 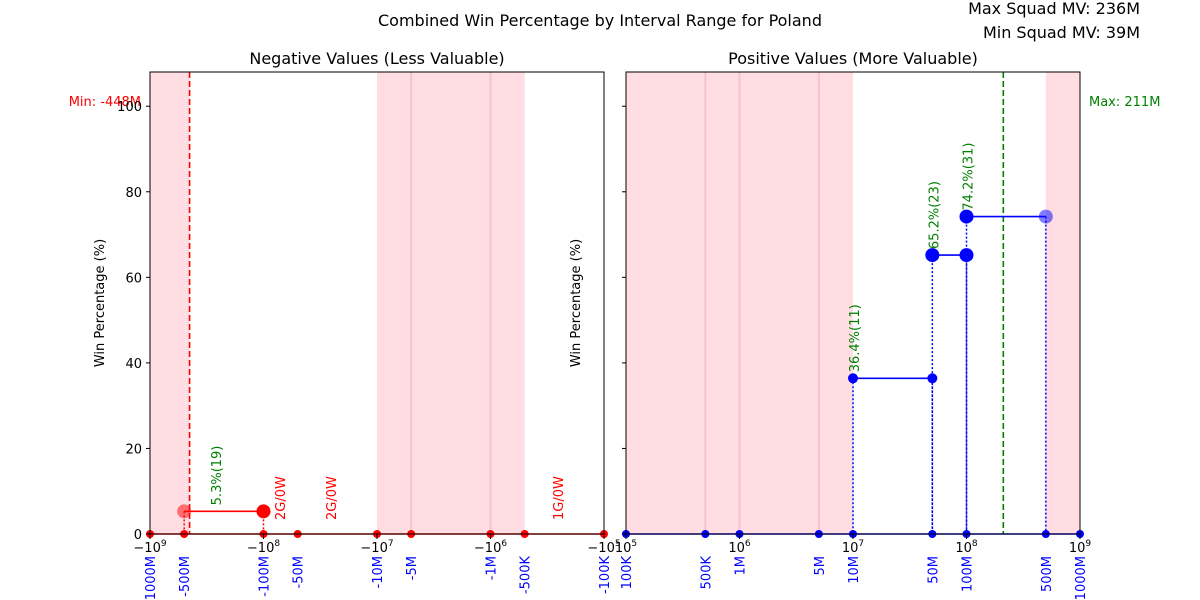 What do you see at coordinates (376, 547) in the screenshot?
I see `x-tick-label-2: −107` at bounding box center [376, 547].